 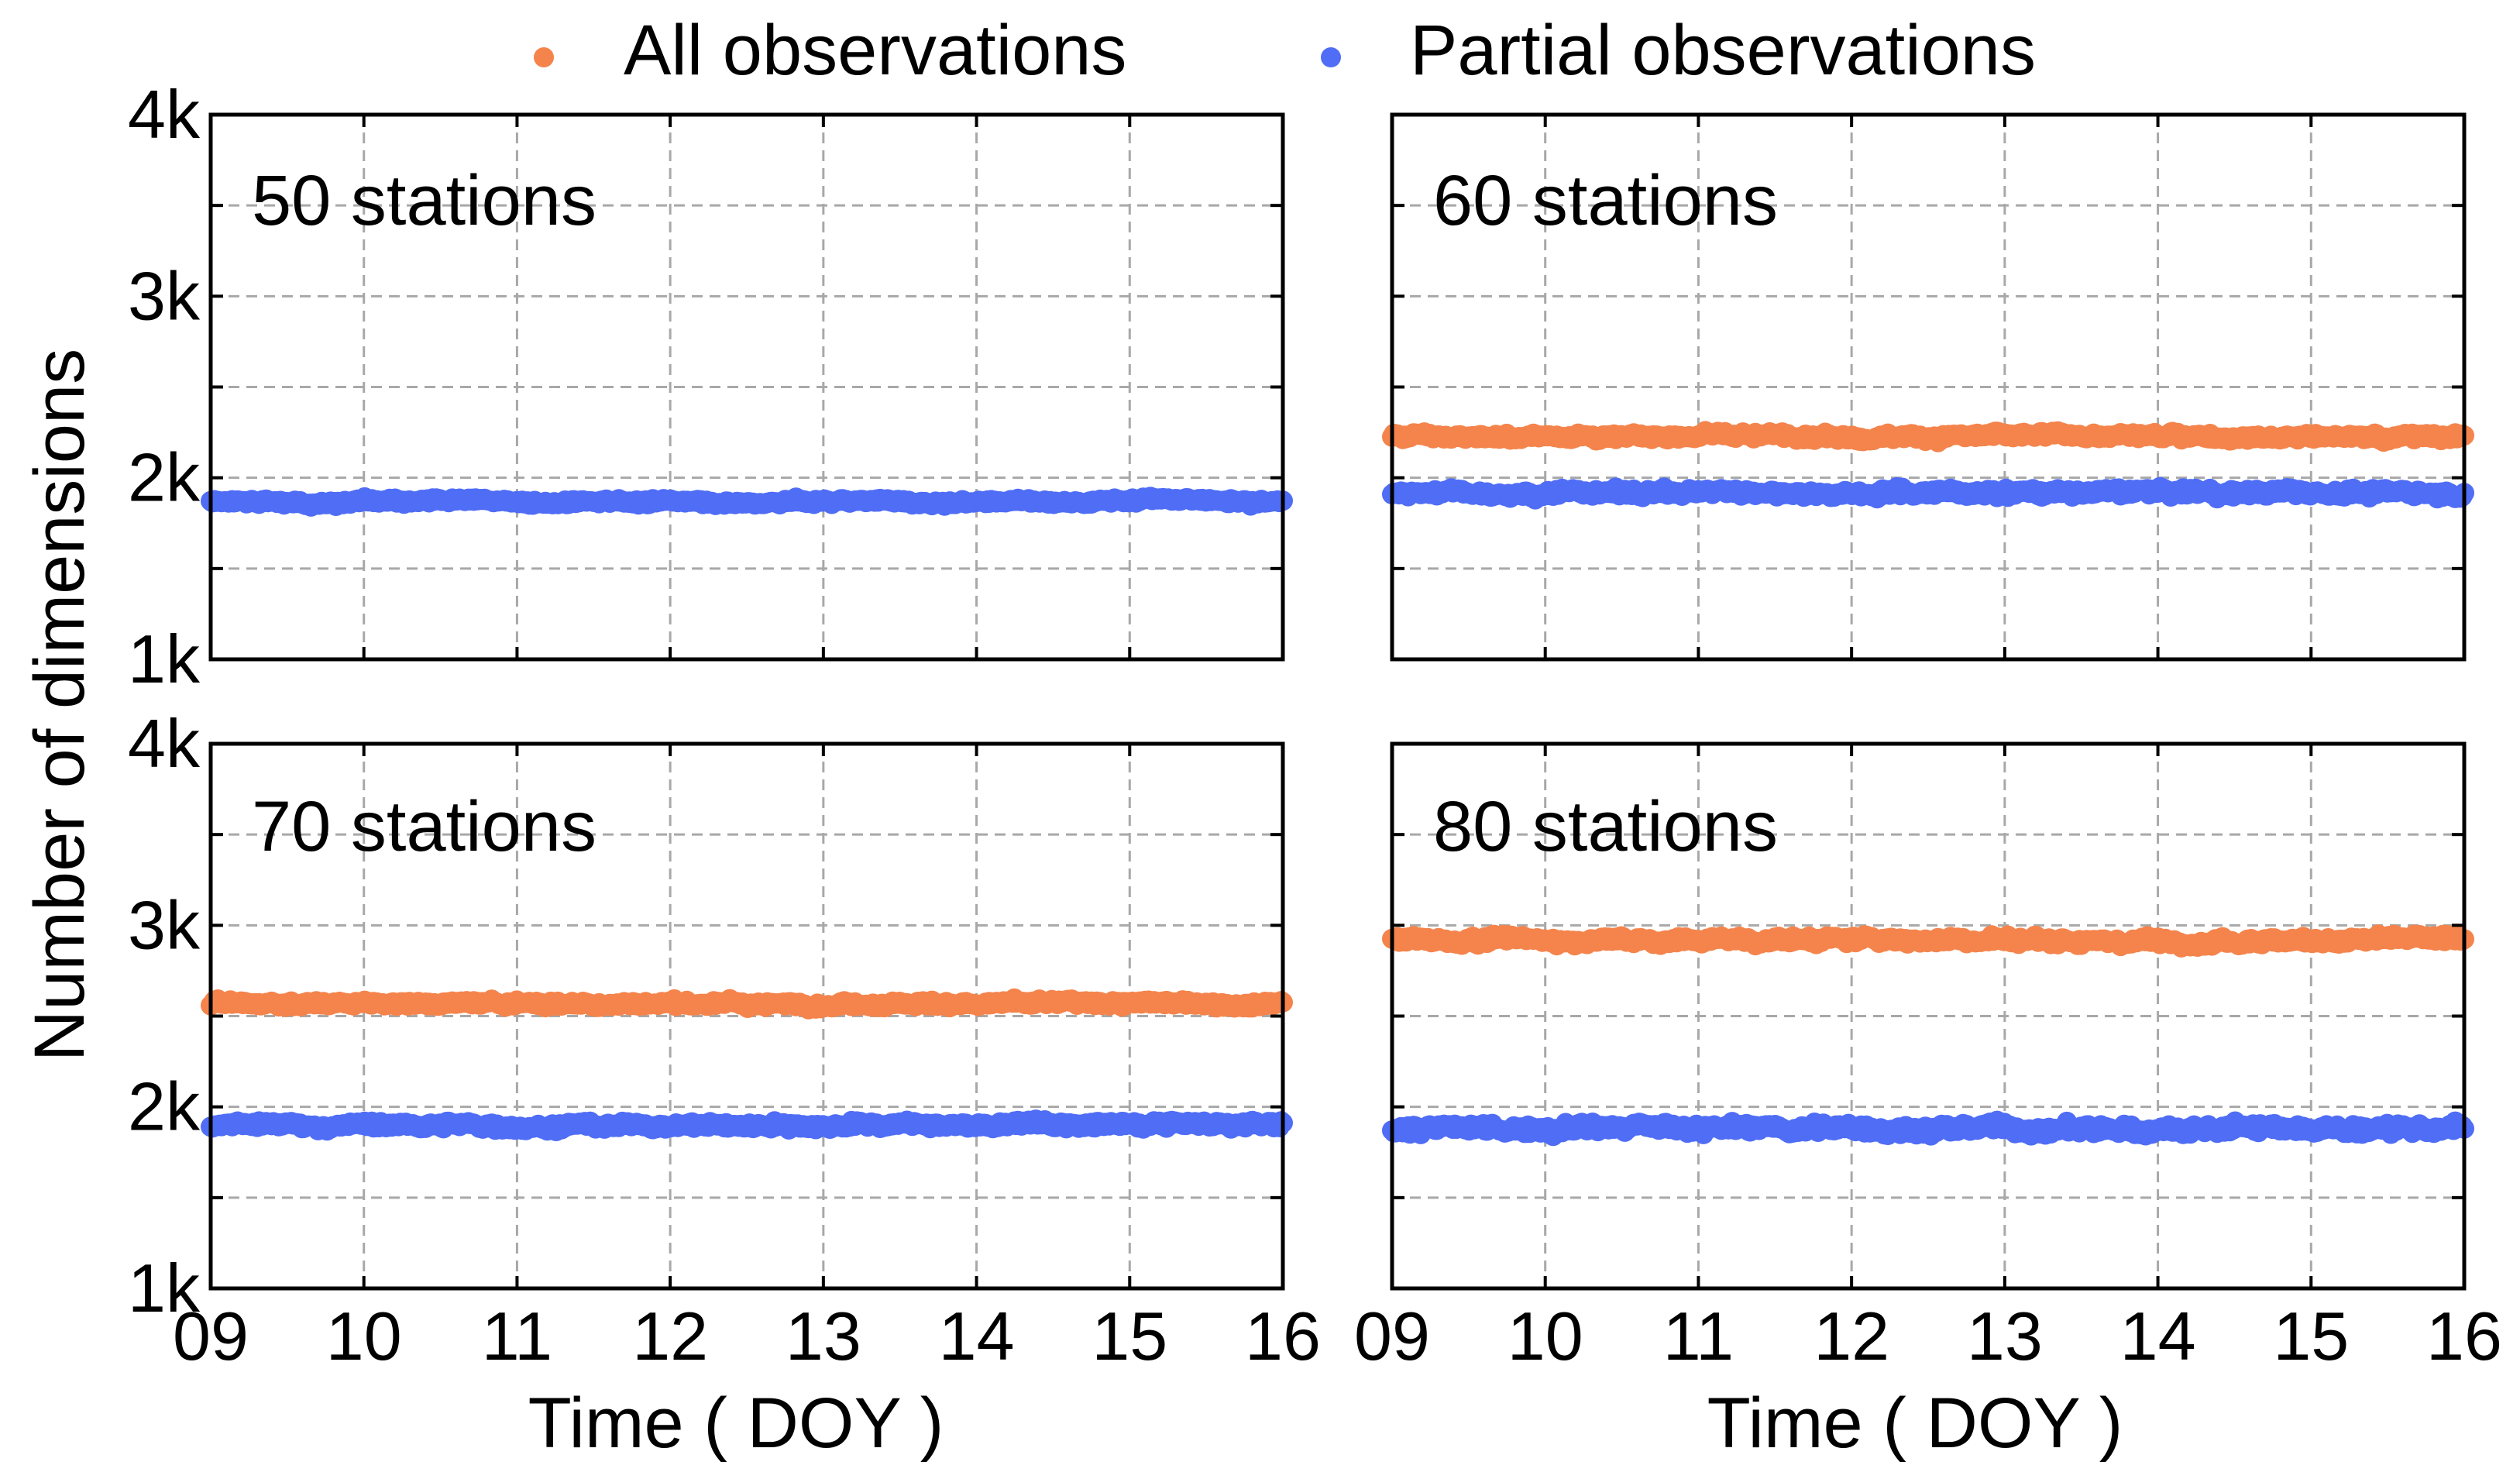 I want to click on legend-marker-all, so click(x=544, y=57).